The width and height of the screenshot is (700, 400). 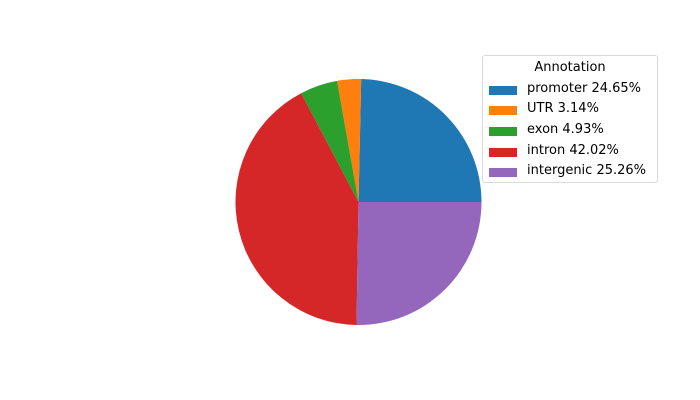 What do you see at coordinates (349, 140) in the screenshot?
I see `pie-slice-utr` at bounding box center [349, 140].